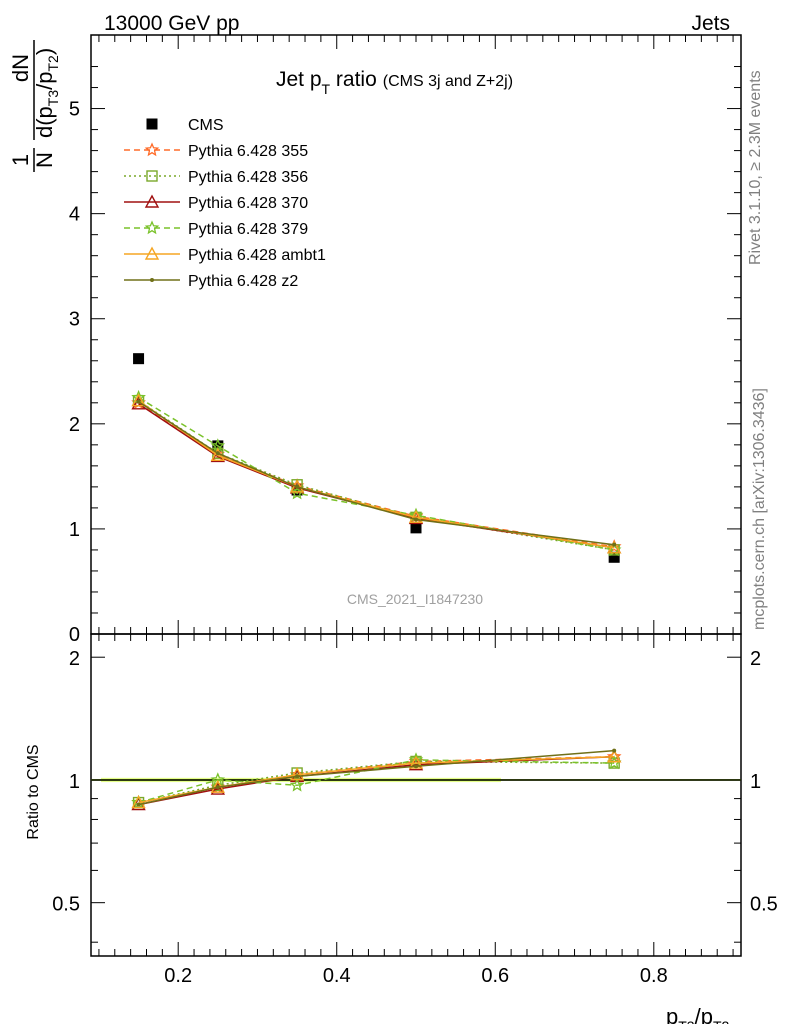 This screenshot has height=1024, width=786. What do you see at coordinates (74, 320) in the screenshot?
I see `y-tick-label: 3` at bounding box center [74, 320].